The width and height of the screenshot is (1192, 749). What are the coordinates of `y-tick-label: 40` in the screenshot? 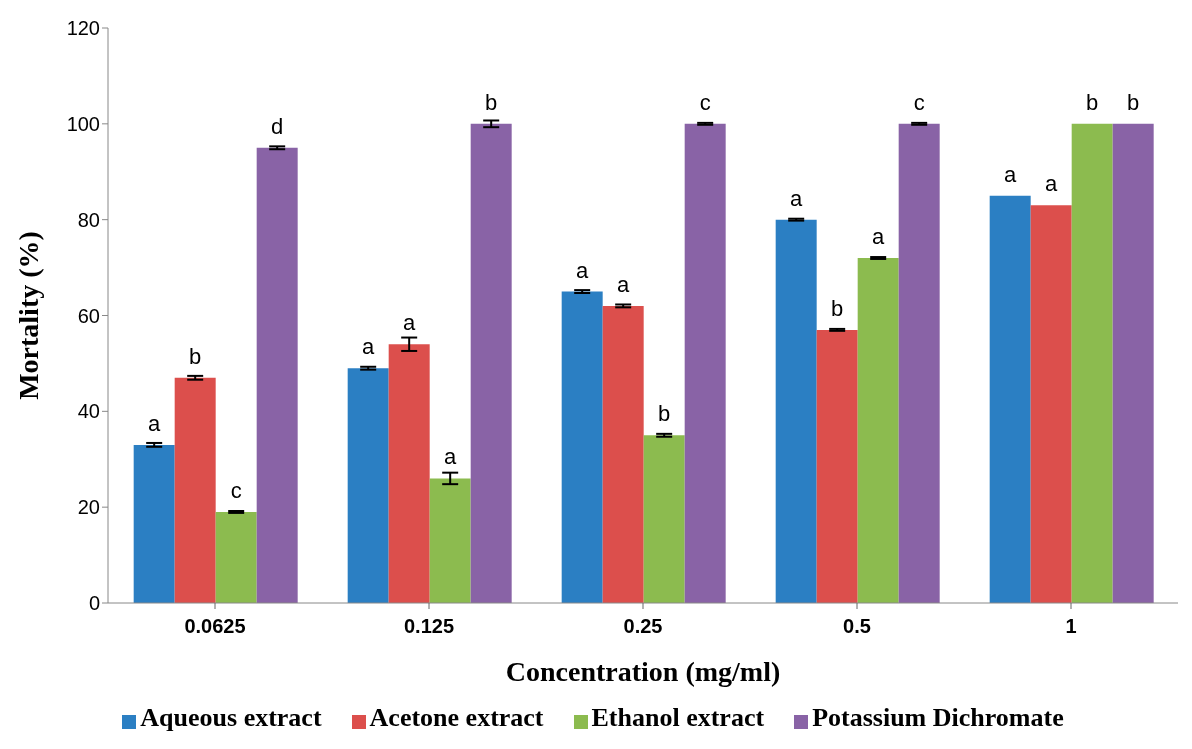 It's located at (88, 411).